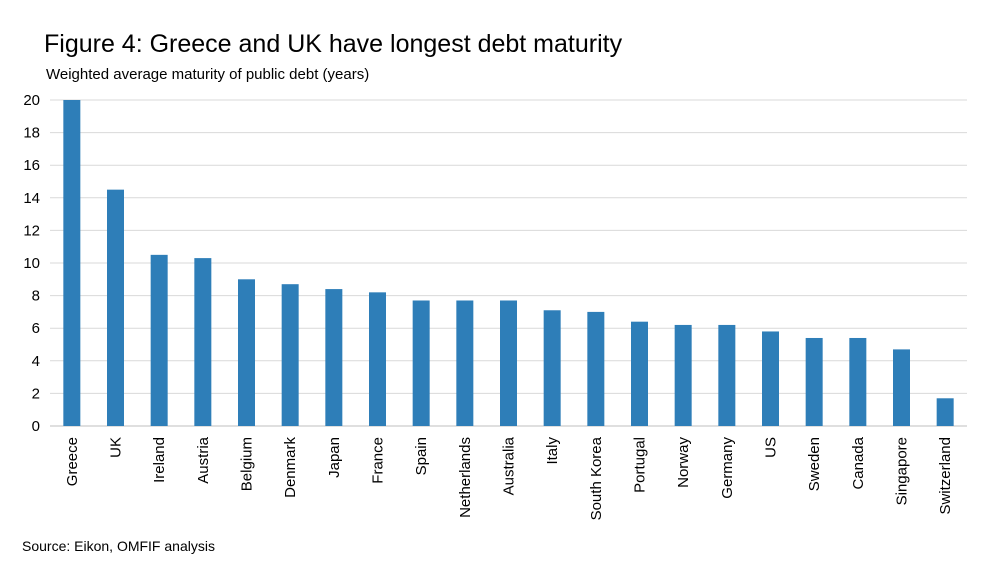 This screenshot has width=988, height=569. Describe the element at coordinates (596, 478) in the screenshot. I see `x-tick-label: South Korea` at that location.